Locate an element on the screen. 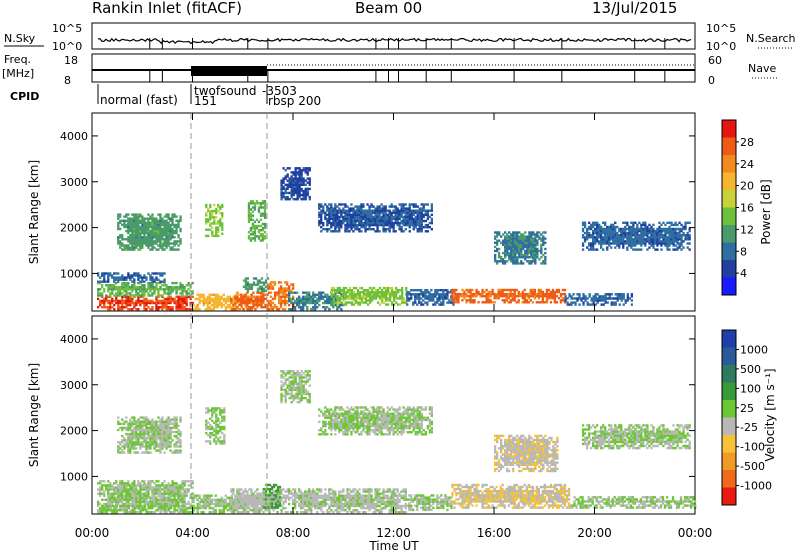 This screenshot has width=800, height=558. power-ylabel: Slant Range [km] is located at coordinates (34, 212).